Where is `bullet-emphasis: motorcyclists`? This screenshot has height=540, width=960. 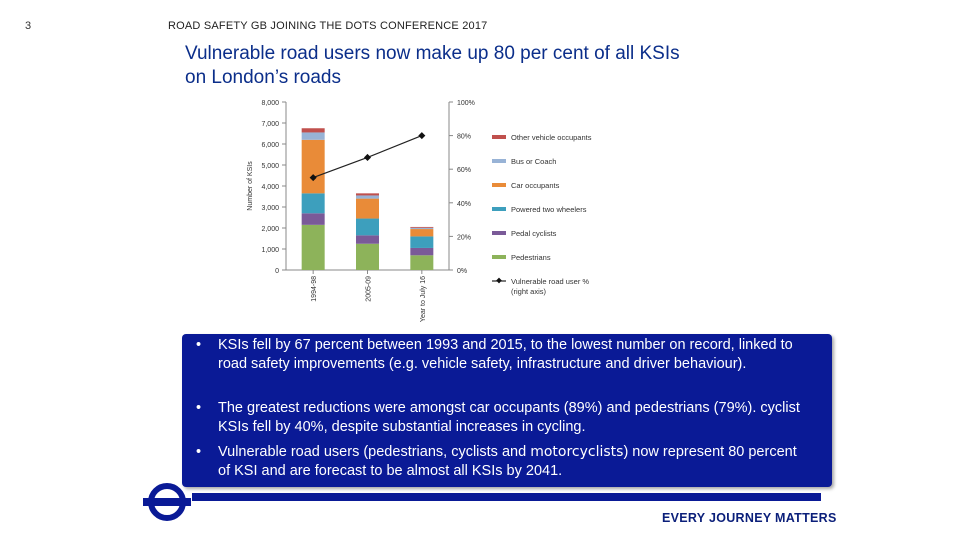 bullet-emphasis: motorcyclists is located at coordinates (577, 452).